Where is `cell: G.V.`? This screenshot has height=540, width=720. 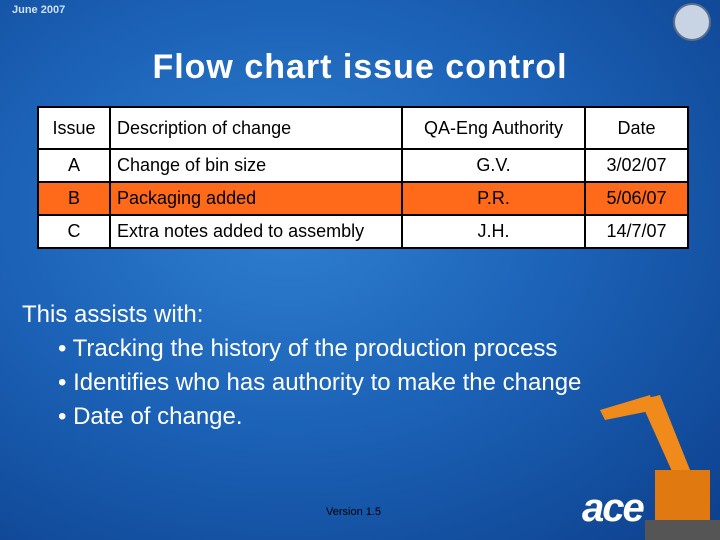 cell: G.V. is located at coordinates (493, 165).